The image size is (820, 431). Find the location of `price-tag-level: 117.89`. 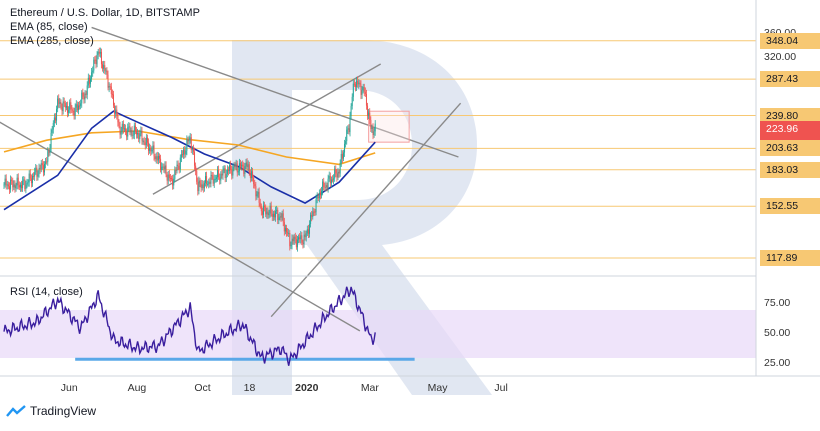

price-tag-level: 117.89 is located at coordinates (790, 258).